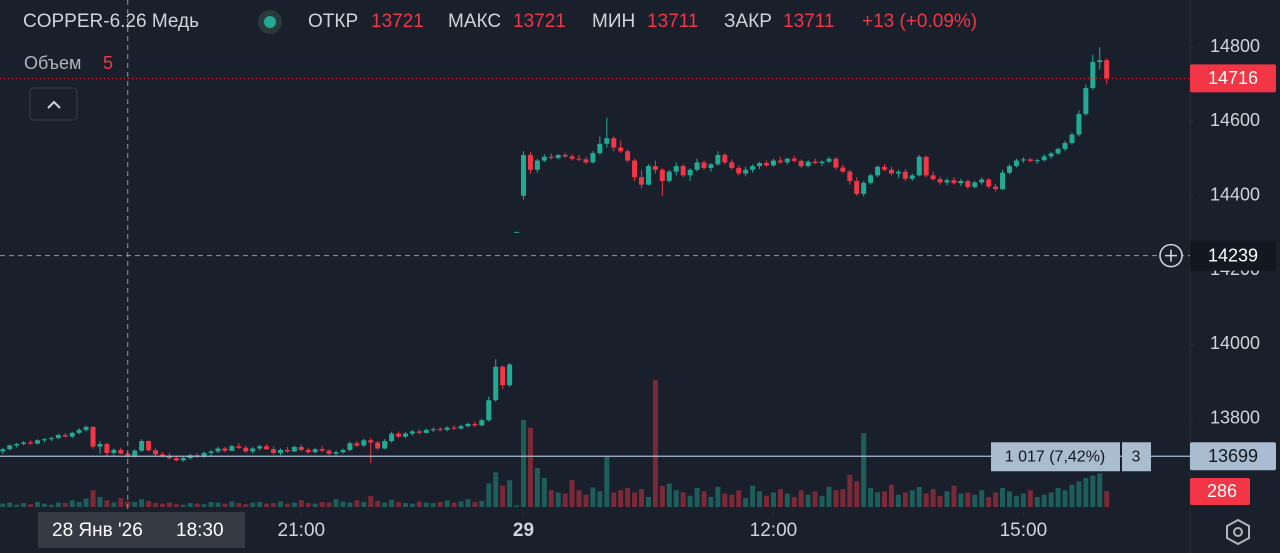  I want to click on symbol: COPPER-6.26 Медь, so click(111, 21).